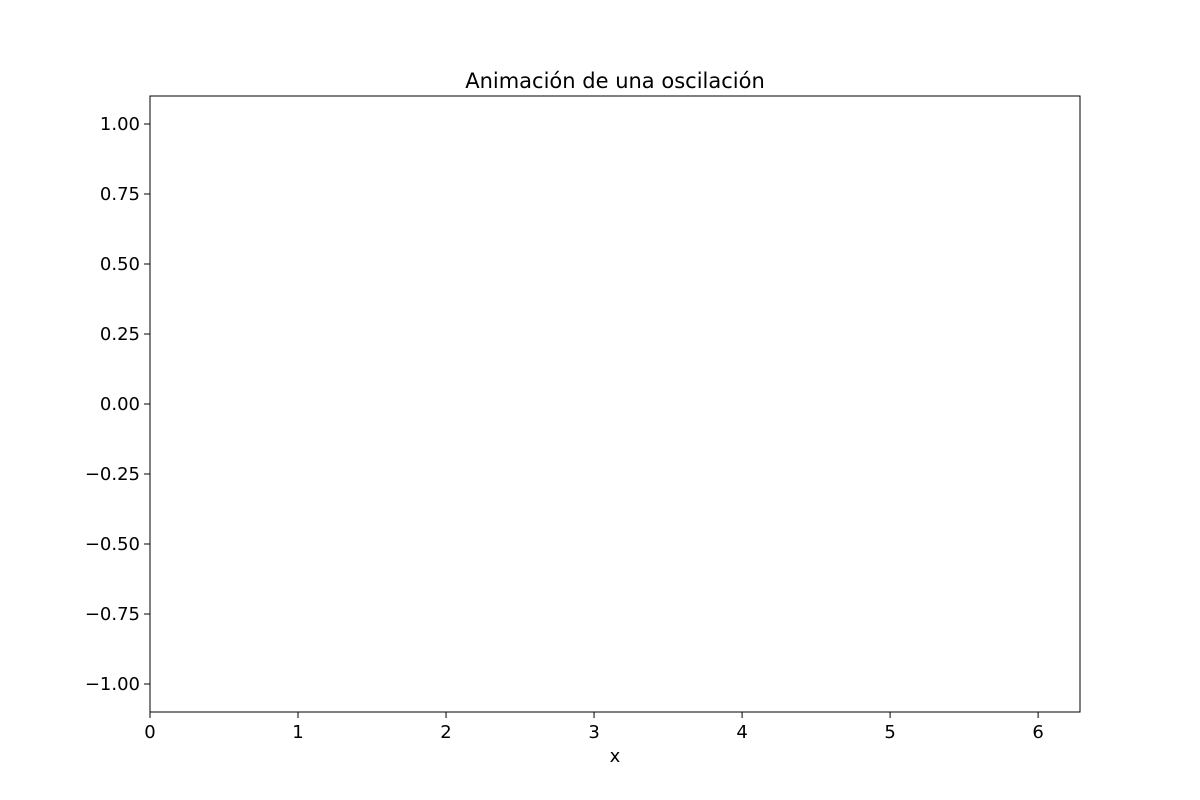 The height and width of the screenshot is (800, 1200). I want to click on x-axis: 0 1 2 3 4 5 6, so click(594, 727).